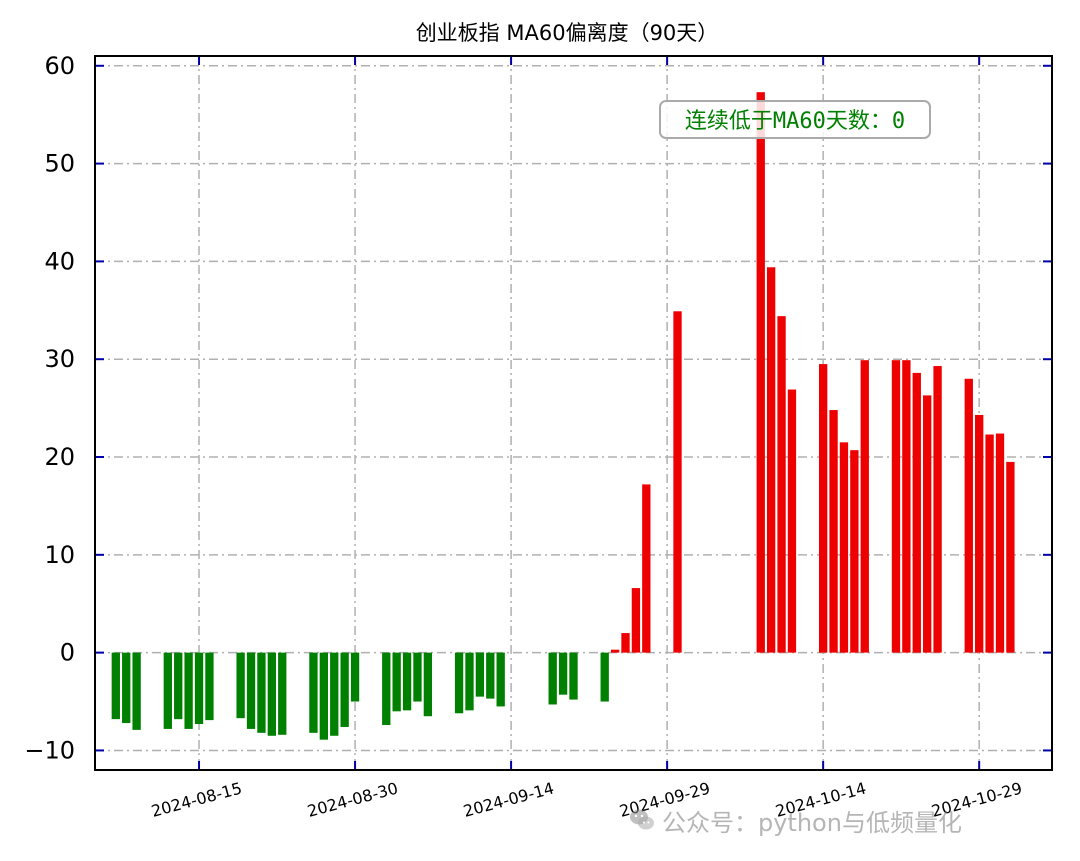 Image resolution: width=1080 pixels, height=861 pixels. I want to click on y-tick-label: 30, so click(59, 359).